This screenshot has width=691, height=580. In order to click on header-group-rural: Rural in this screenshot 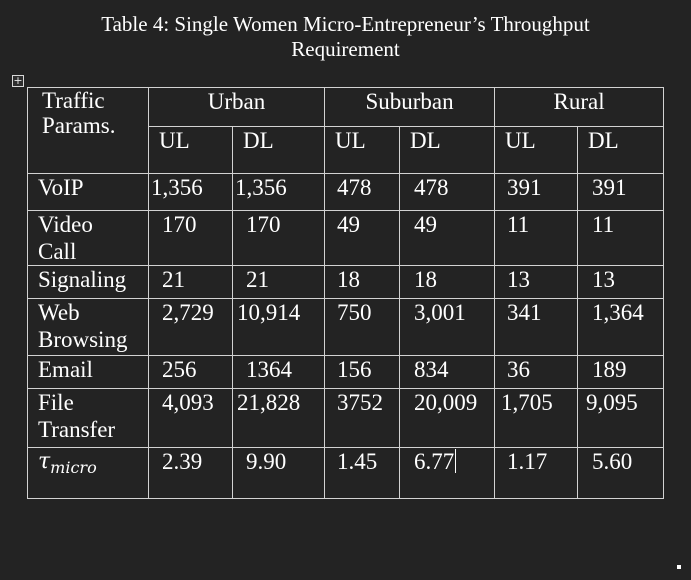, I will do `click(579, 107)`.